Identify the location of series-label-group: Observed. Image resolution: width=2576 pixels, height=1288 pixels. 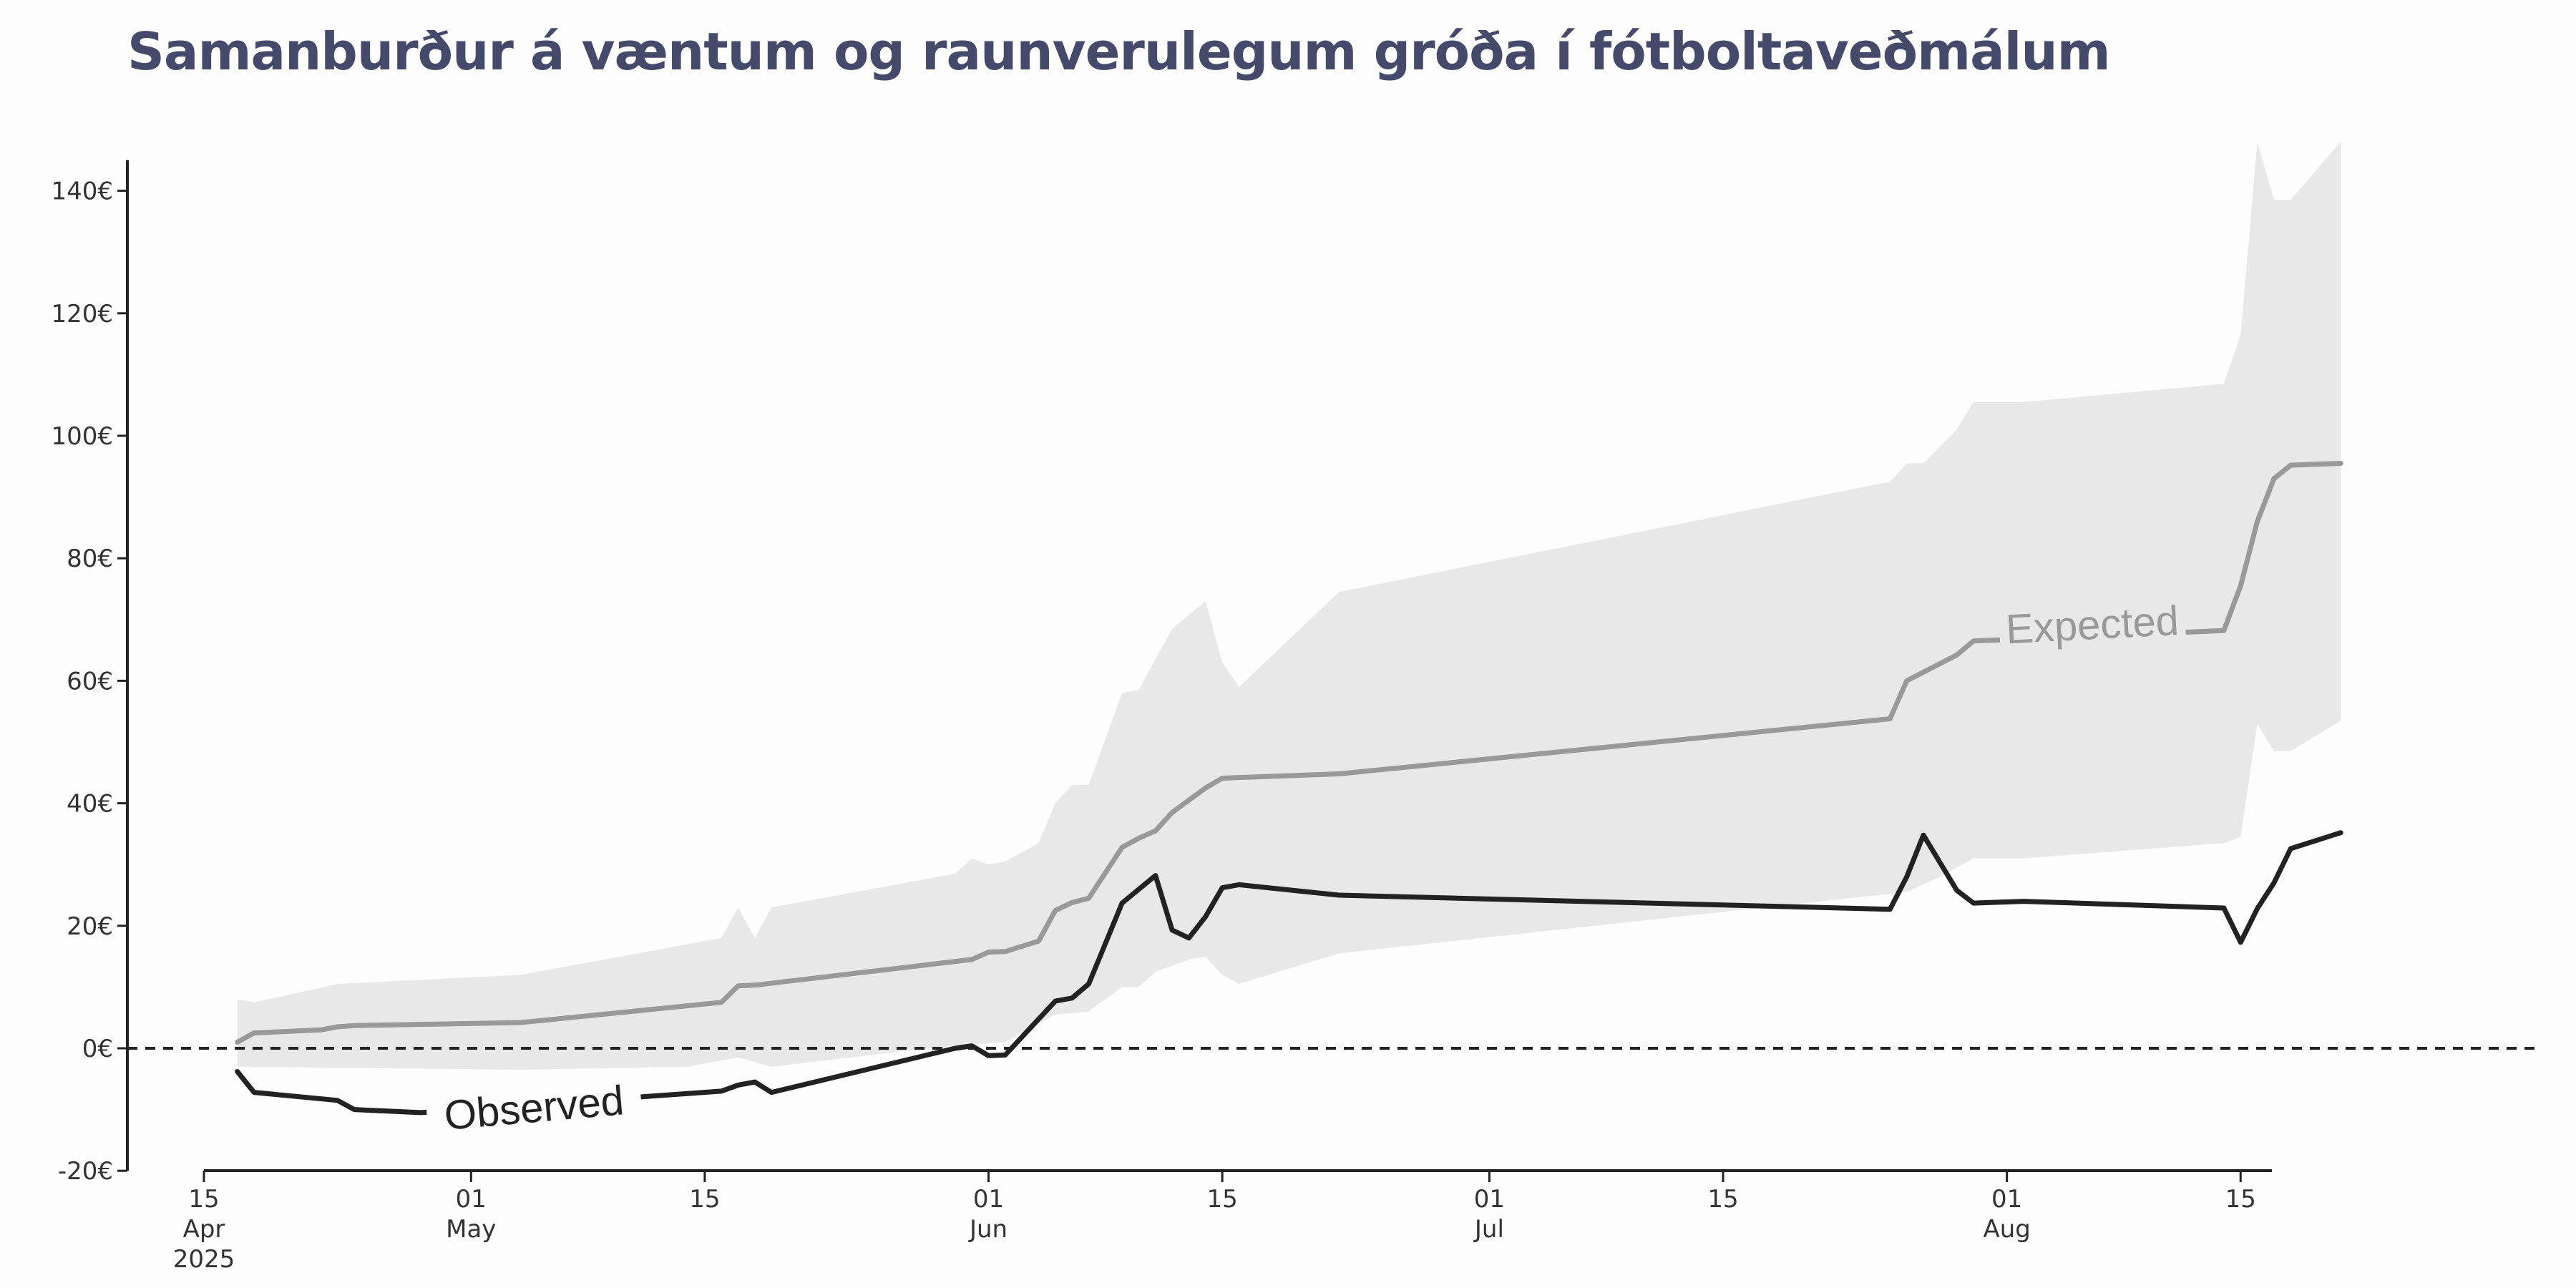
(533, 1104).